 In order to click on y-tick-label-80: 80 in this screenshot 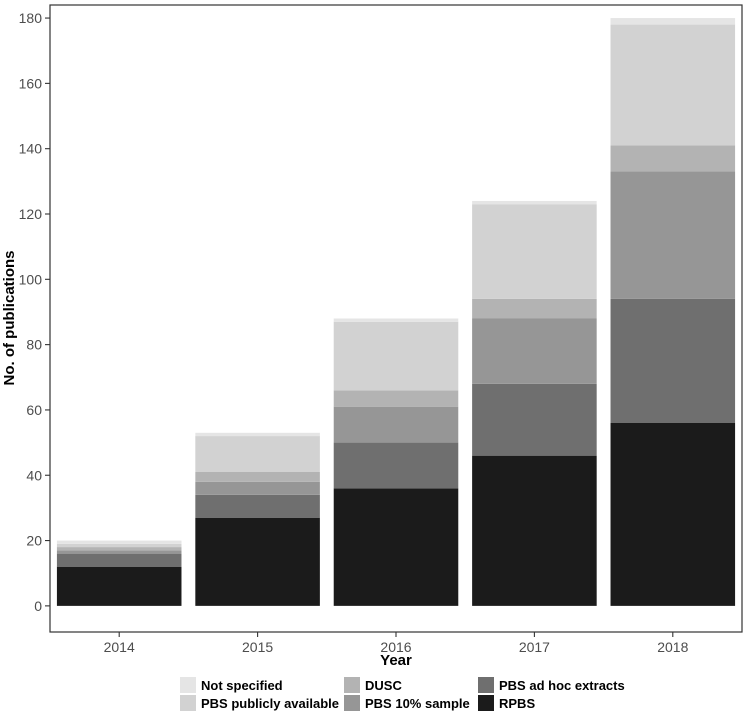, I will do `click(34, 345)`.